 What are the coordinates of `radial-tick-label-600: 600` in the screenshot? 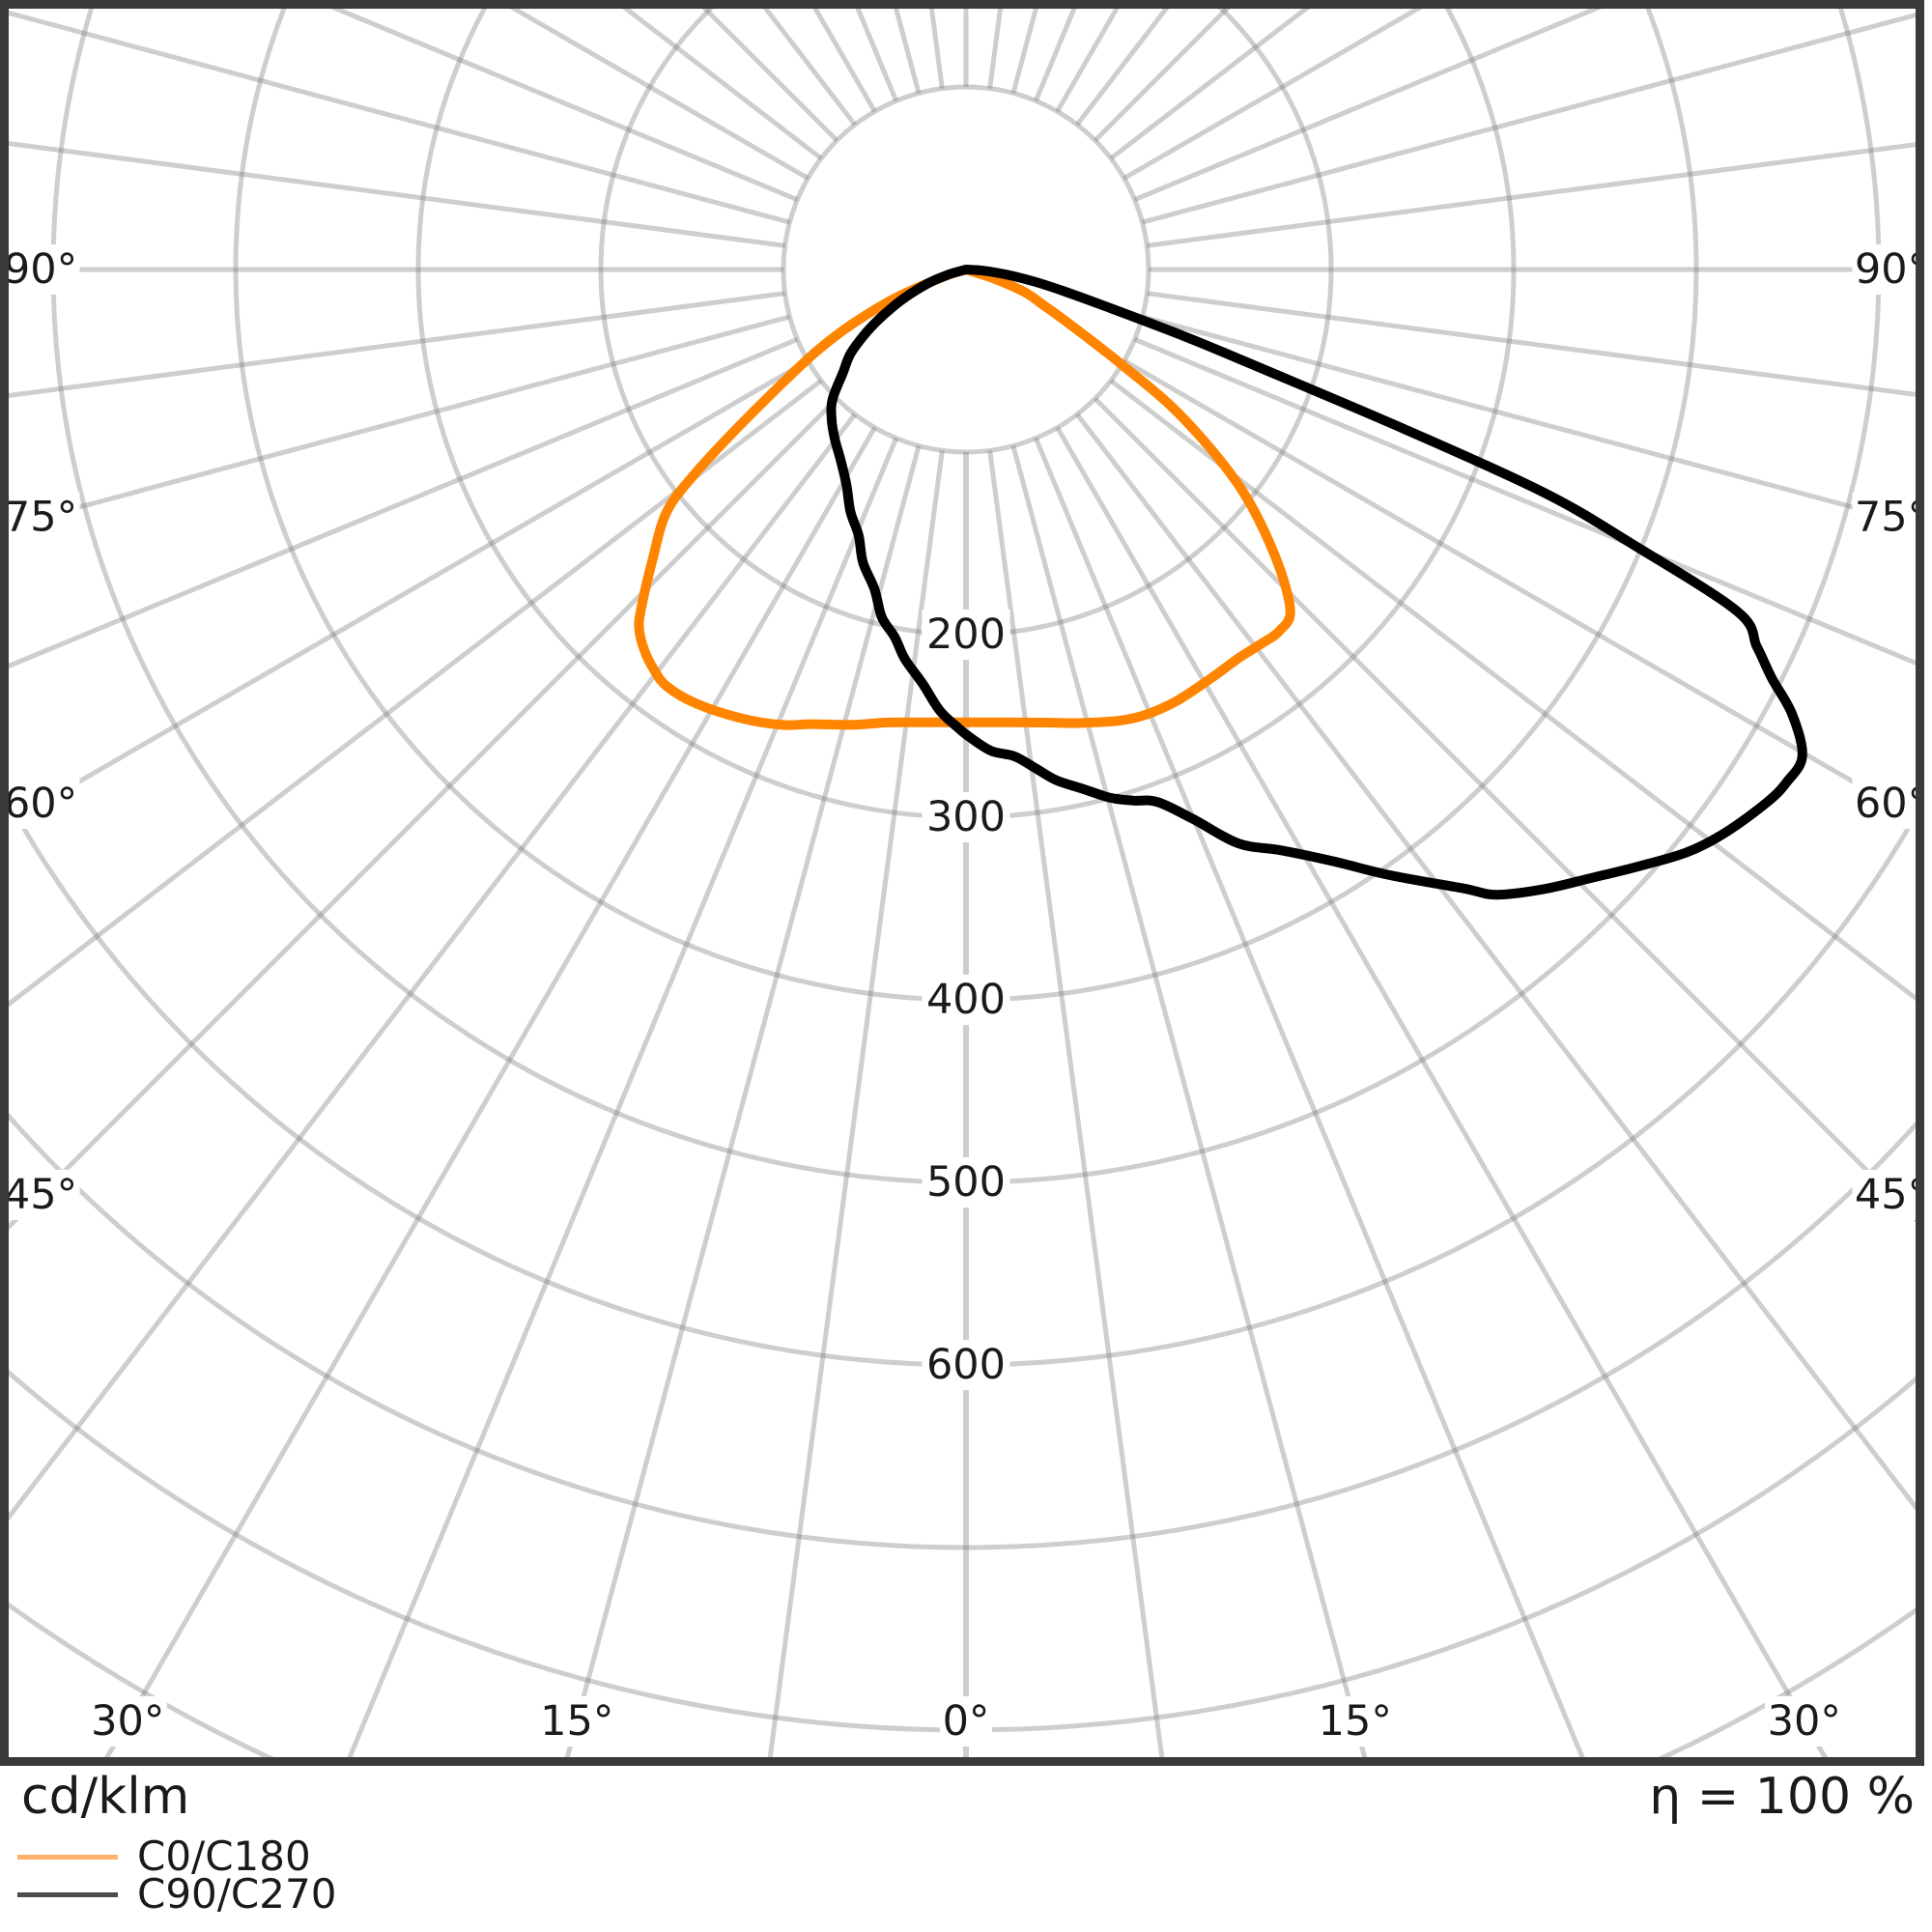 It's located at (966, 1365).